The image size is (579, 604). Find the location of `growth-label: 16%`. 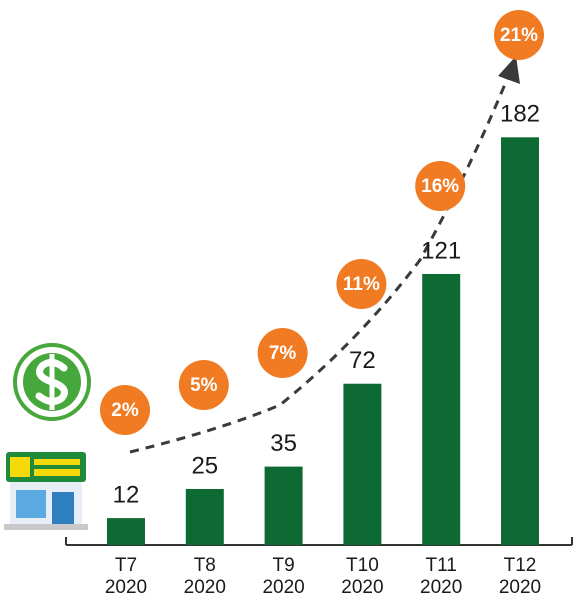

growth-label: 16% is located at coordinates (440, 186).